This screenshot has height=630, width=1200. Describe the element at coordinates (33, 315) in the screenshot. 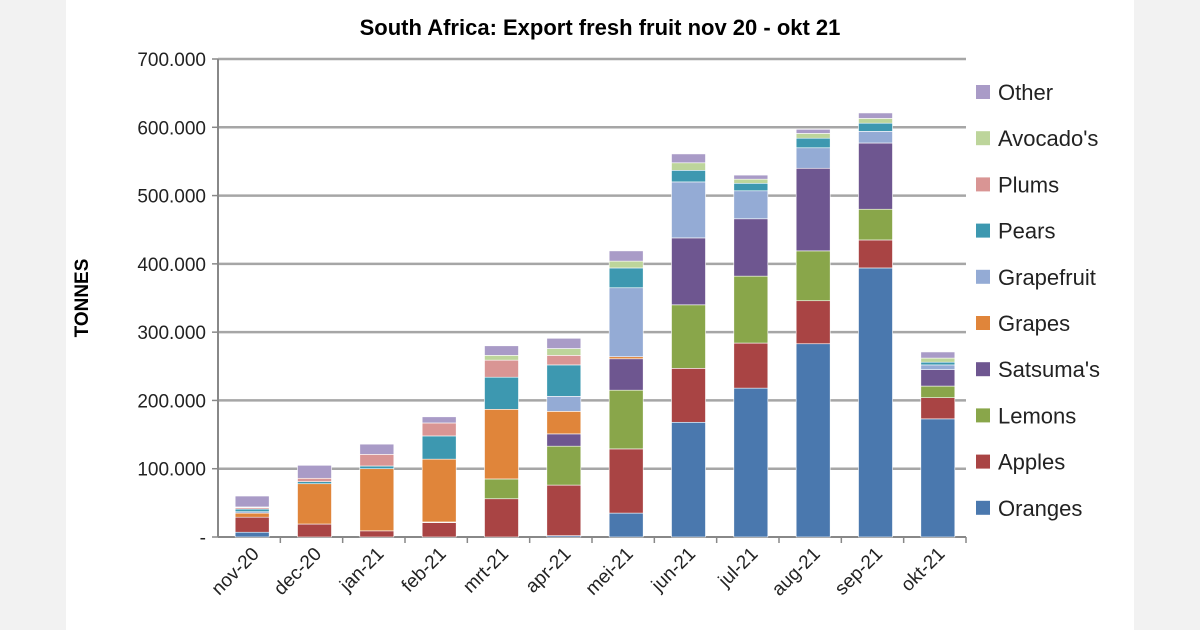

I see `page-margin-left` at that location.